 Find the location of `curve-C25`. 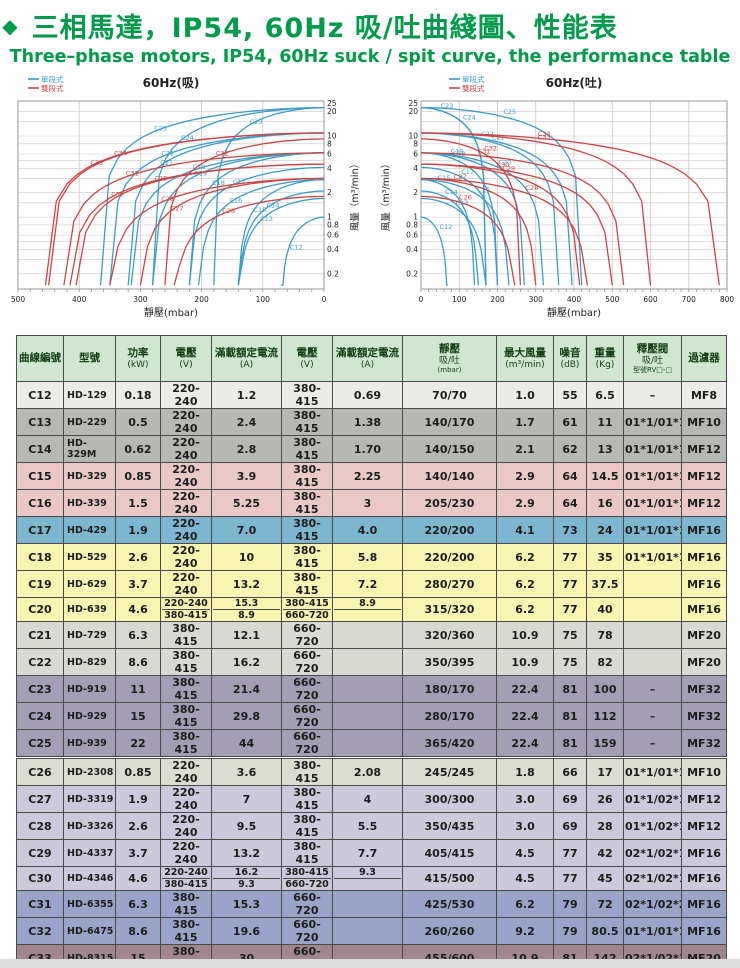

curve-C25 is located at coordinates (212, 196).